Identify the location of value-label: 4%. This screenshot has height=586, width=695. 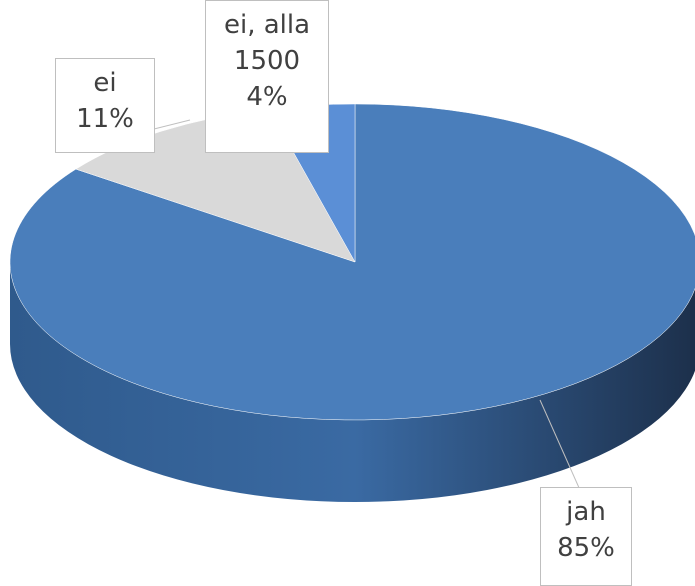
(267, 97).